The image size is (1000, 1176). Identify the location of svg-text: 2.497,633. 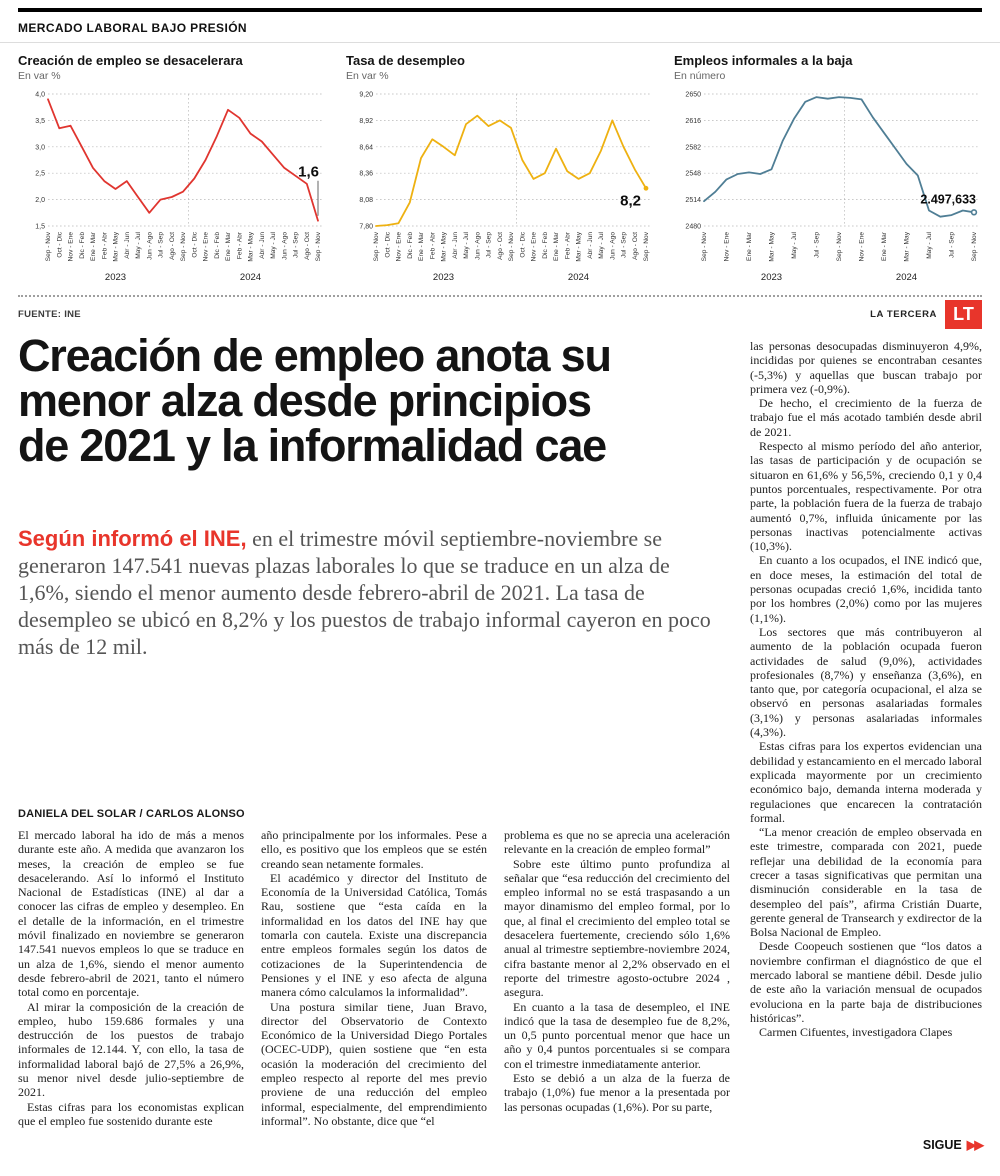
(948, 199).